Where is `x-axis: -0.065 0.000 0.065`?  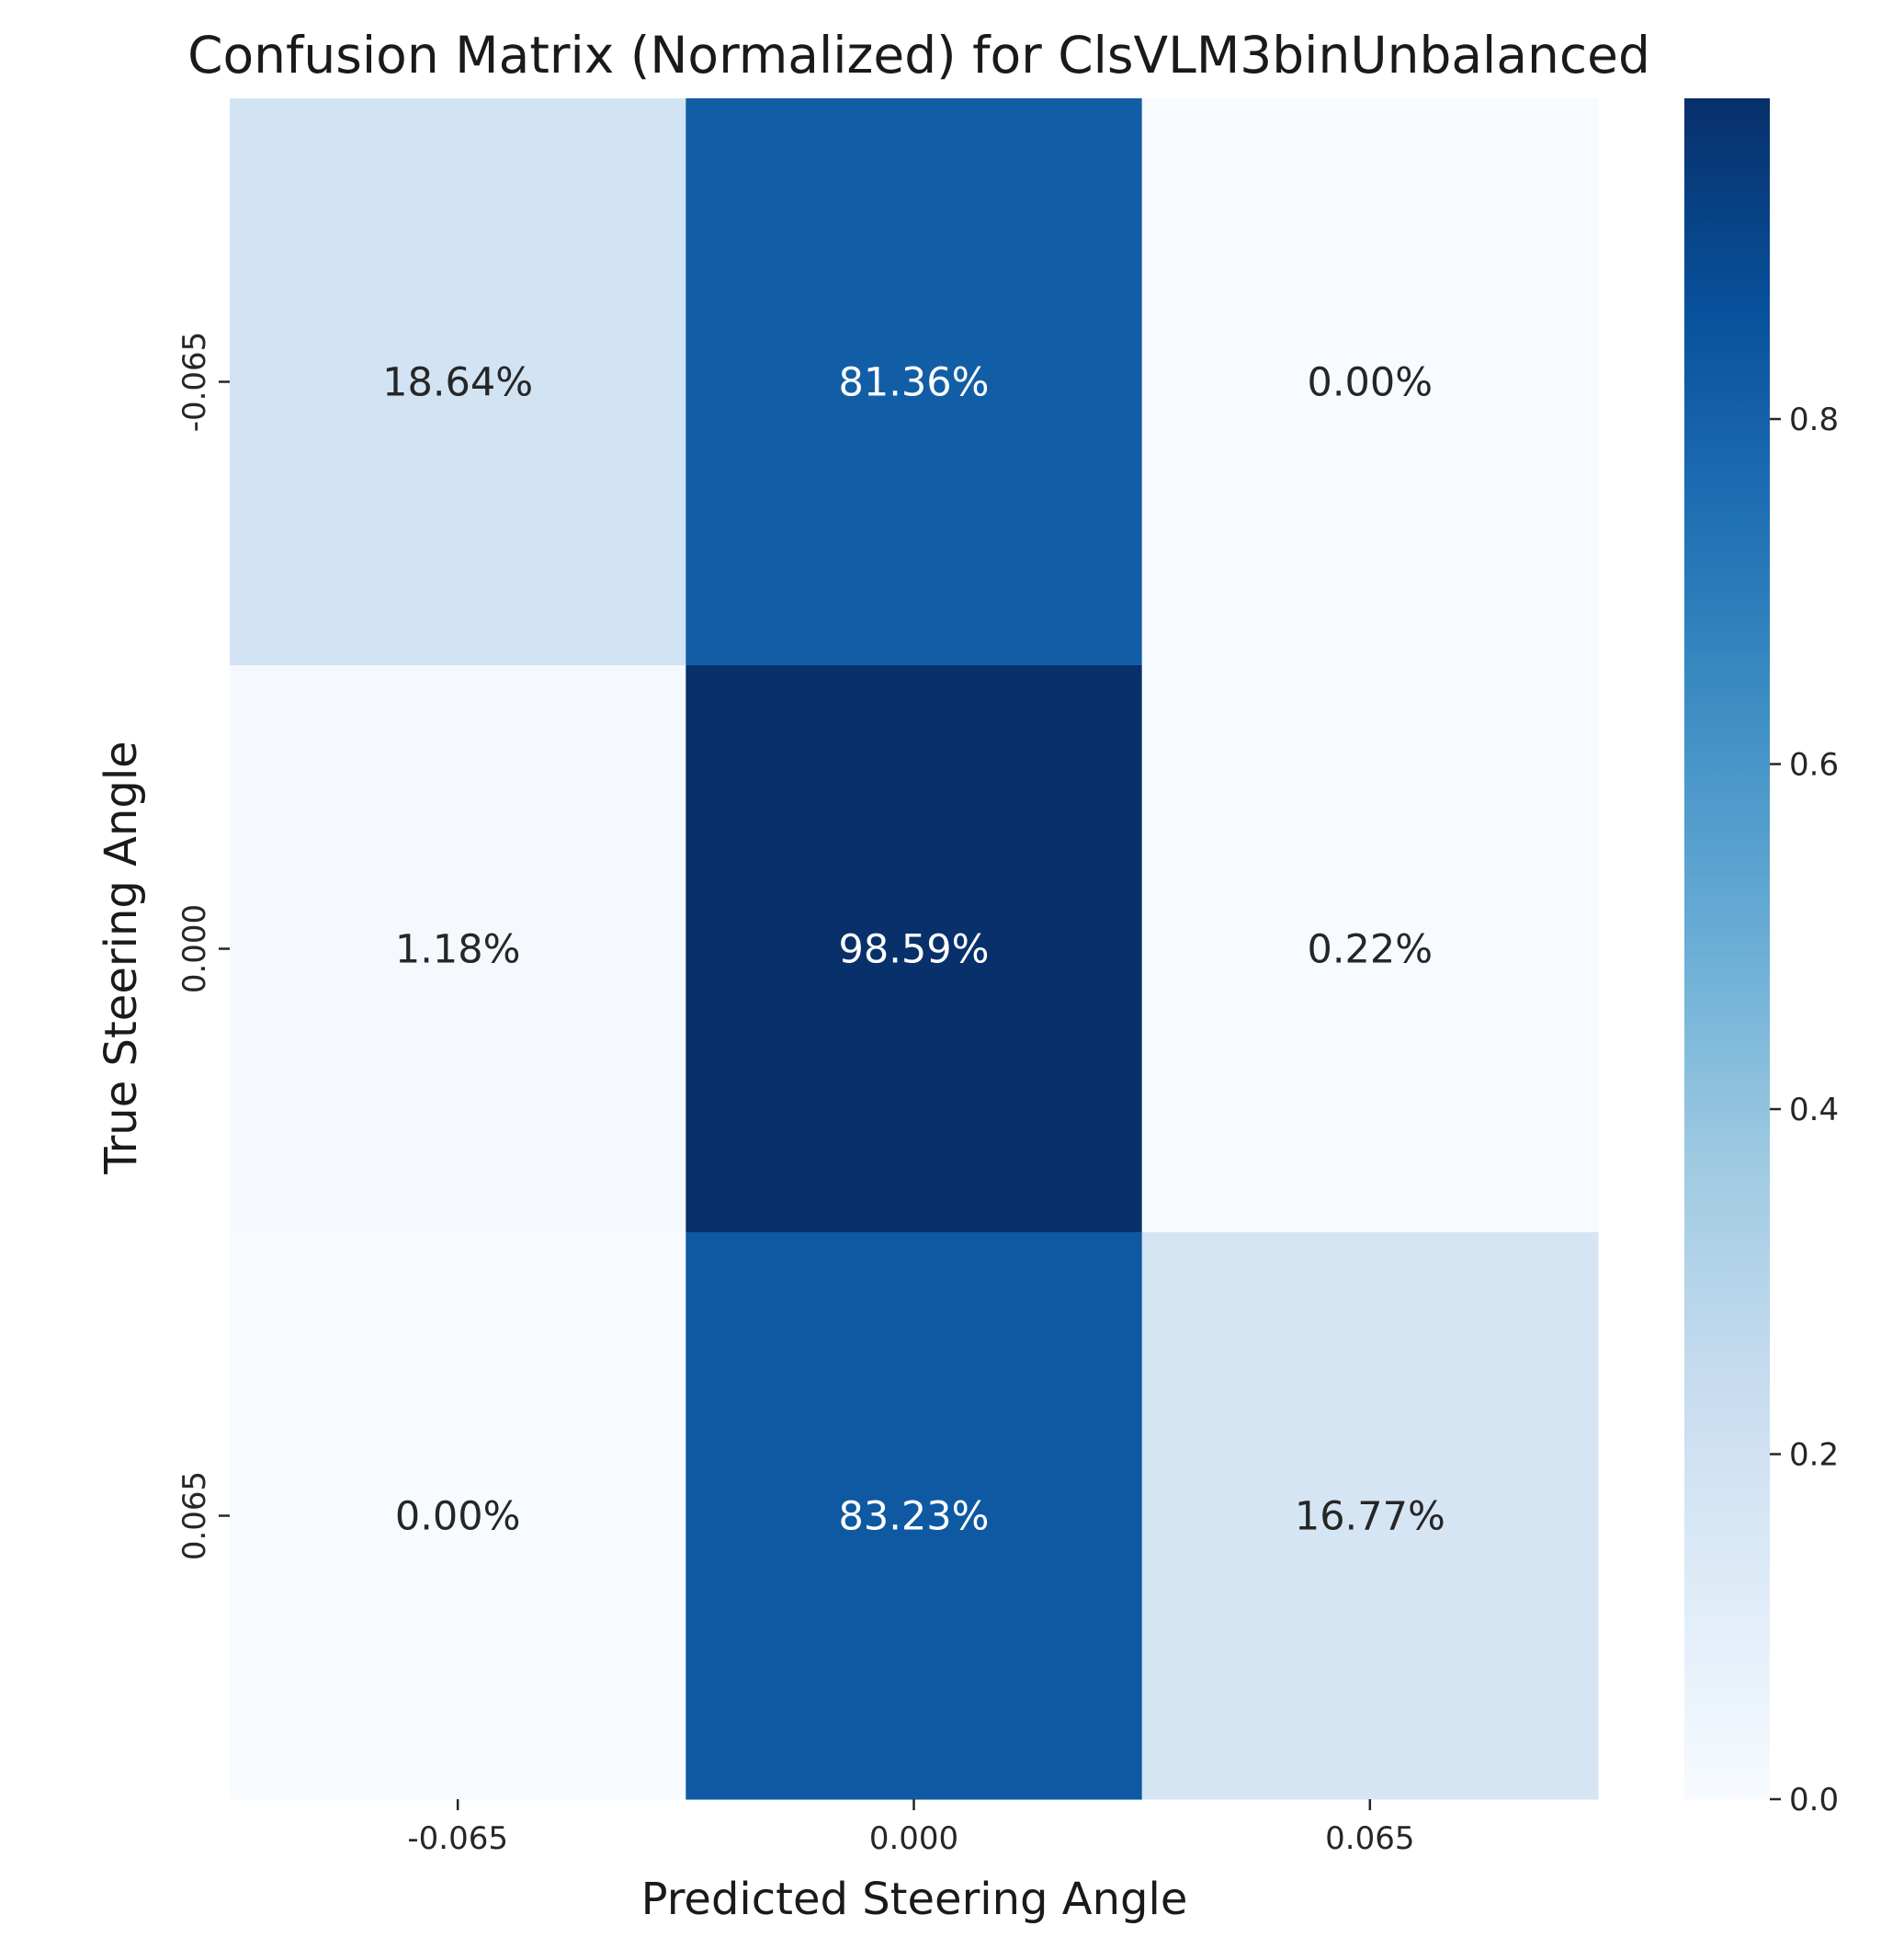 x-axis: -0.065 0.000 0.065 is located at coordinates (911, 1828).